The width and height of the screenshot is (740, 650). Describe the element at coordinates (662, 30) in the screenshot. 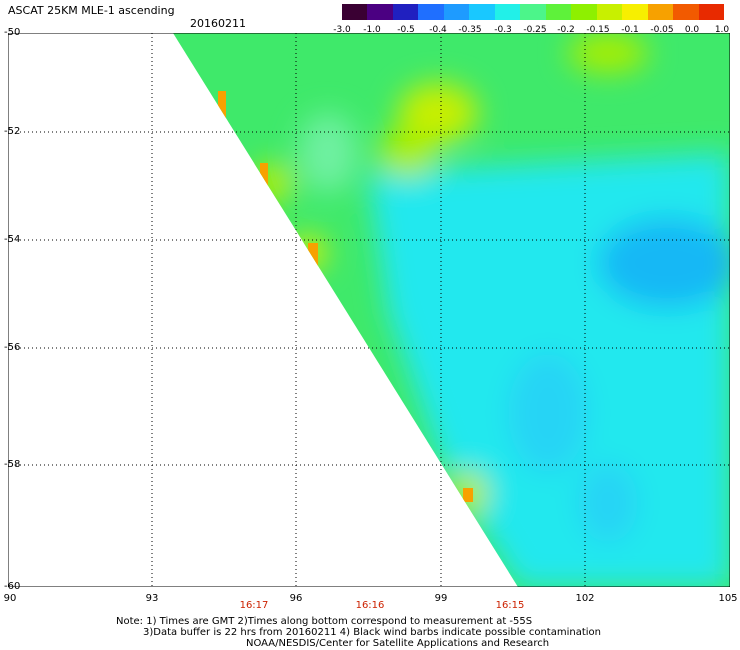

I see `colorbar-tick-label: -0.05` at that location.